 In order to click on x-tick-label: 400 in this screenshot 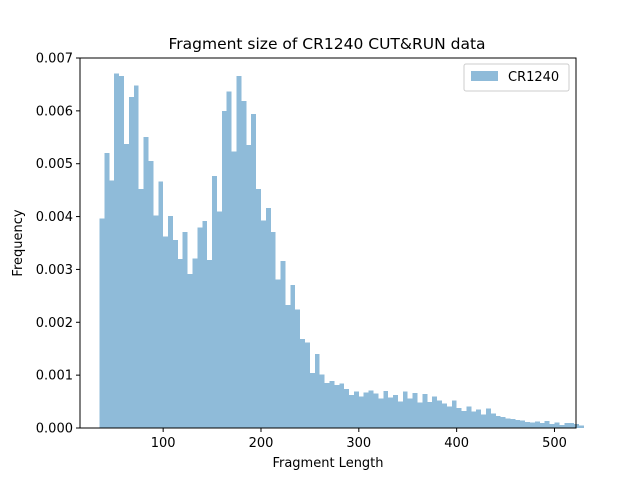, I will do `click(456, 443)`.